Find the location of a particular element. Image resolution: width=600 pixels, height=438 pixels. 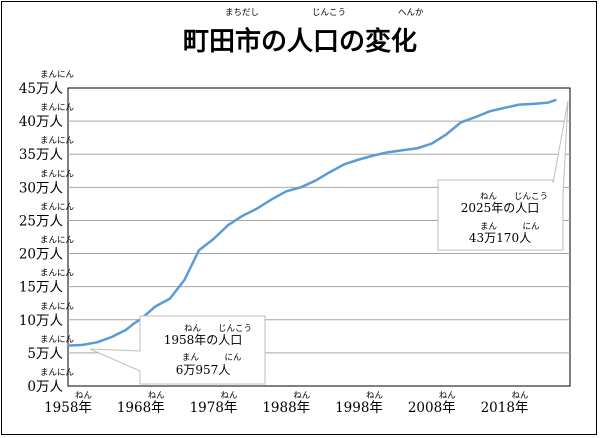

y-tick-label-9: 45万人 is located at coordinates (41, 89).